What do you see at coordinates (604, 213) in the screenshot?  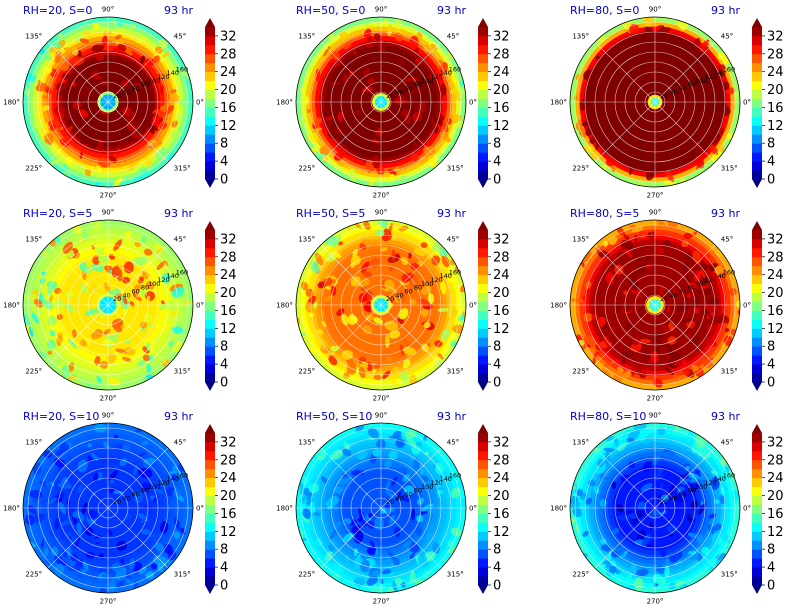 I see `panel-title: RH=80, S=5` at bounding box center [604, 213].